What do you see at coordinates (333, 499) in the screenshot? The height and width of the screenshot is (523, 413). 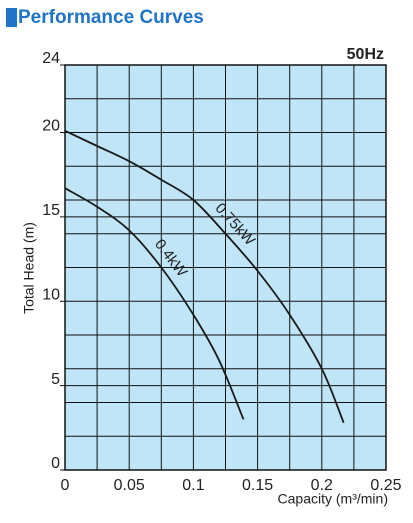 I see `x-axis-label: Capacity (m³/min)` at bounding box center [333, 499].